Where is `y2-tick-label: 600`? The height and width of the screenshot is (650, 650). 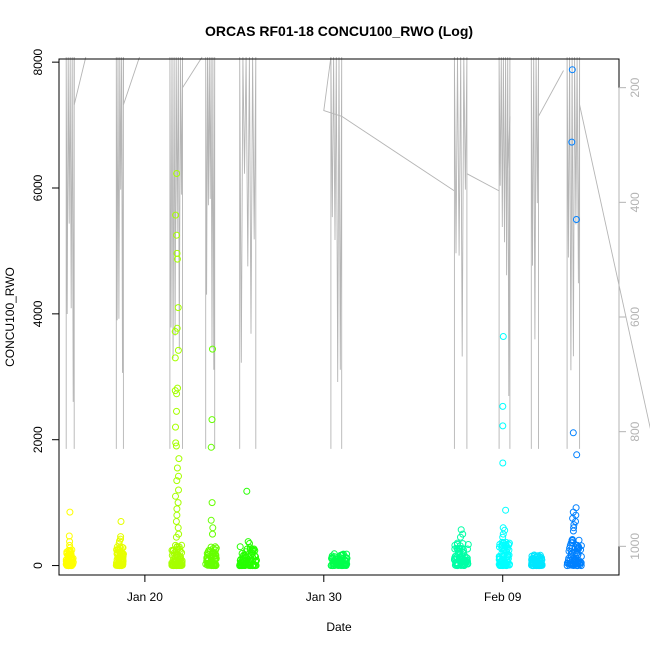
y2-tick-label: 600 is located at coordinates (635, 317).